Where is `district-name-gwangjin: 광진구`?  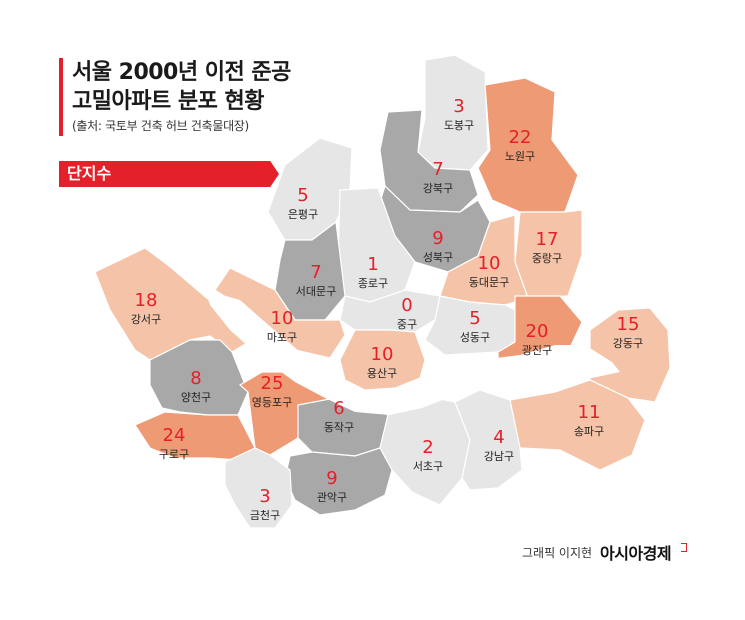
district-name-gwangjin: 광진구 is located at coordinates (537, 350).